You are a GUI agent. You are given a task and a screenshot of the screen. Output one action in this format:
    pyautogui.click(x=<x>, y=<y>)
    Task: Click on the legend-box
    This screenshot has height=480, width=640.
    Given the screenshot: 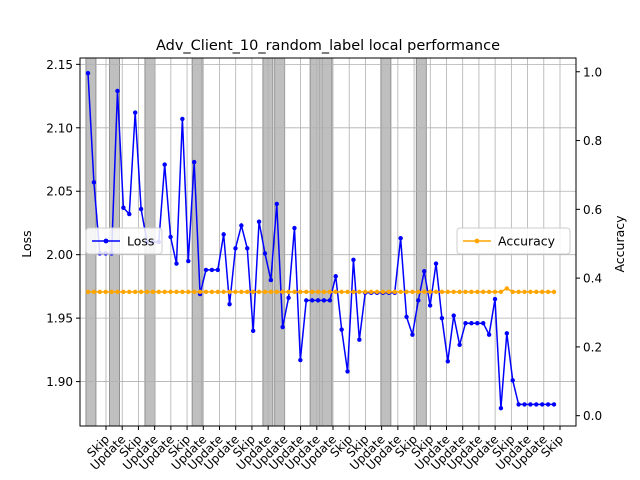 What is the action you would take?
    pyautogui.click(x=513, y=241)
    